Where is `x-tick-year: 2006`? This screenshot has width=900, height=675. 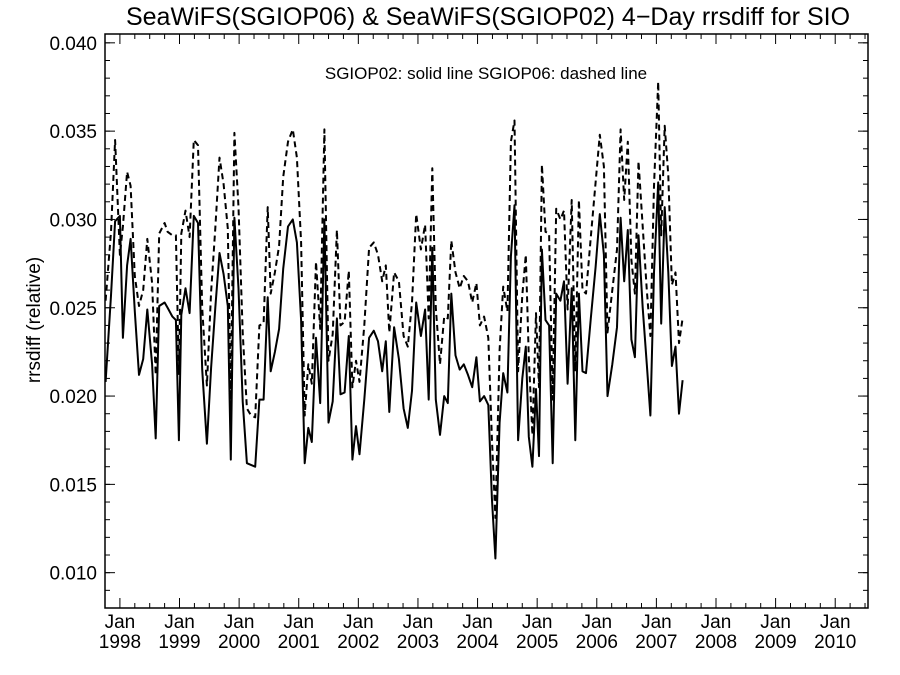
x-tick-year: 2006 is located at coordinates (597, 642).